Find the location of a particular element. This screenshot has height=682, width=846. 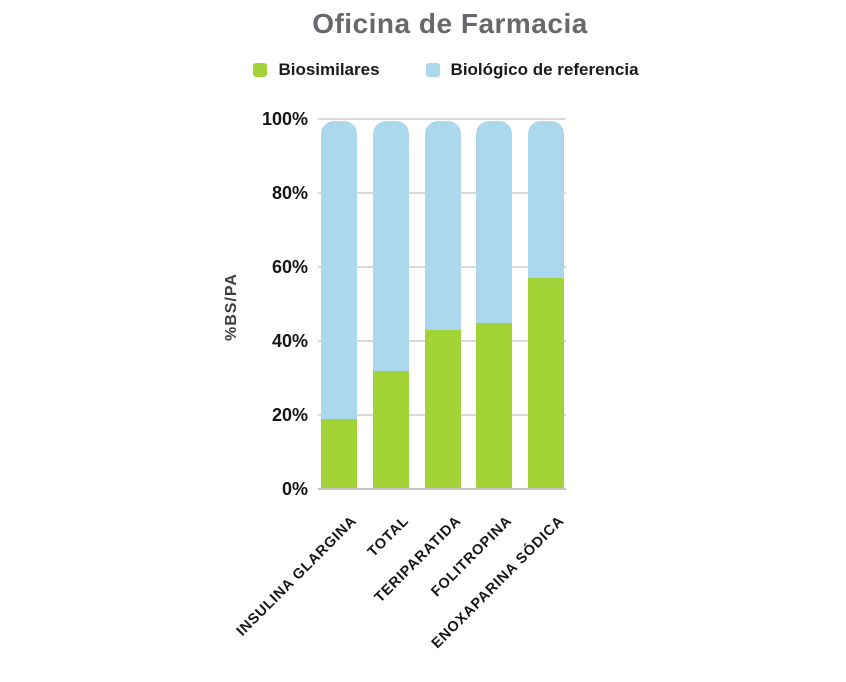

y-tick-label: 0% is located at coordinates (294, 489).